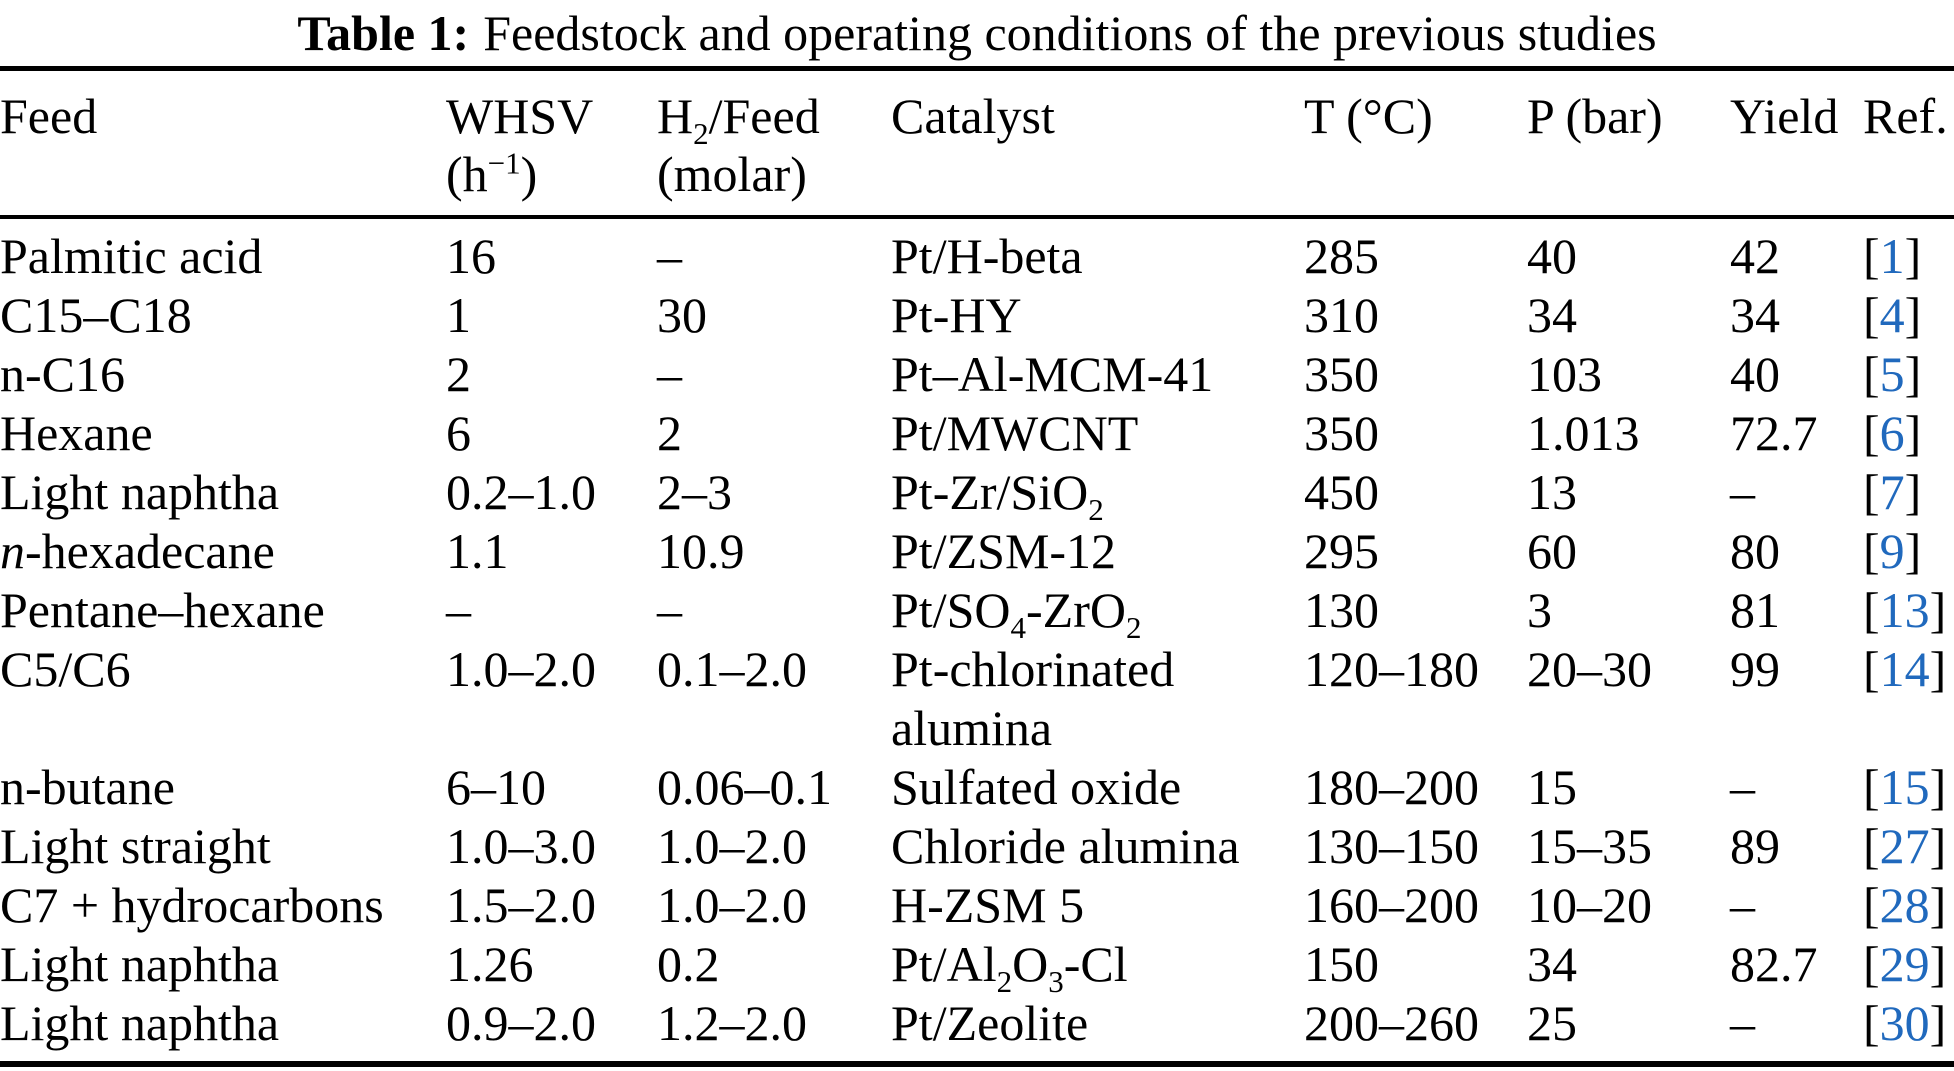 The height and width of the screenshot is (1071, 1954). What do you see at coordinates (192, 905) in the screenshot?
I see `cell-feed: C7 + hydrocarbons` at bounding box center [192, 905].